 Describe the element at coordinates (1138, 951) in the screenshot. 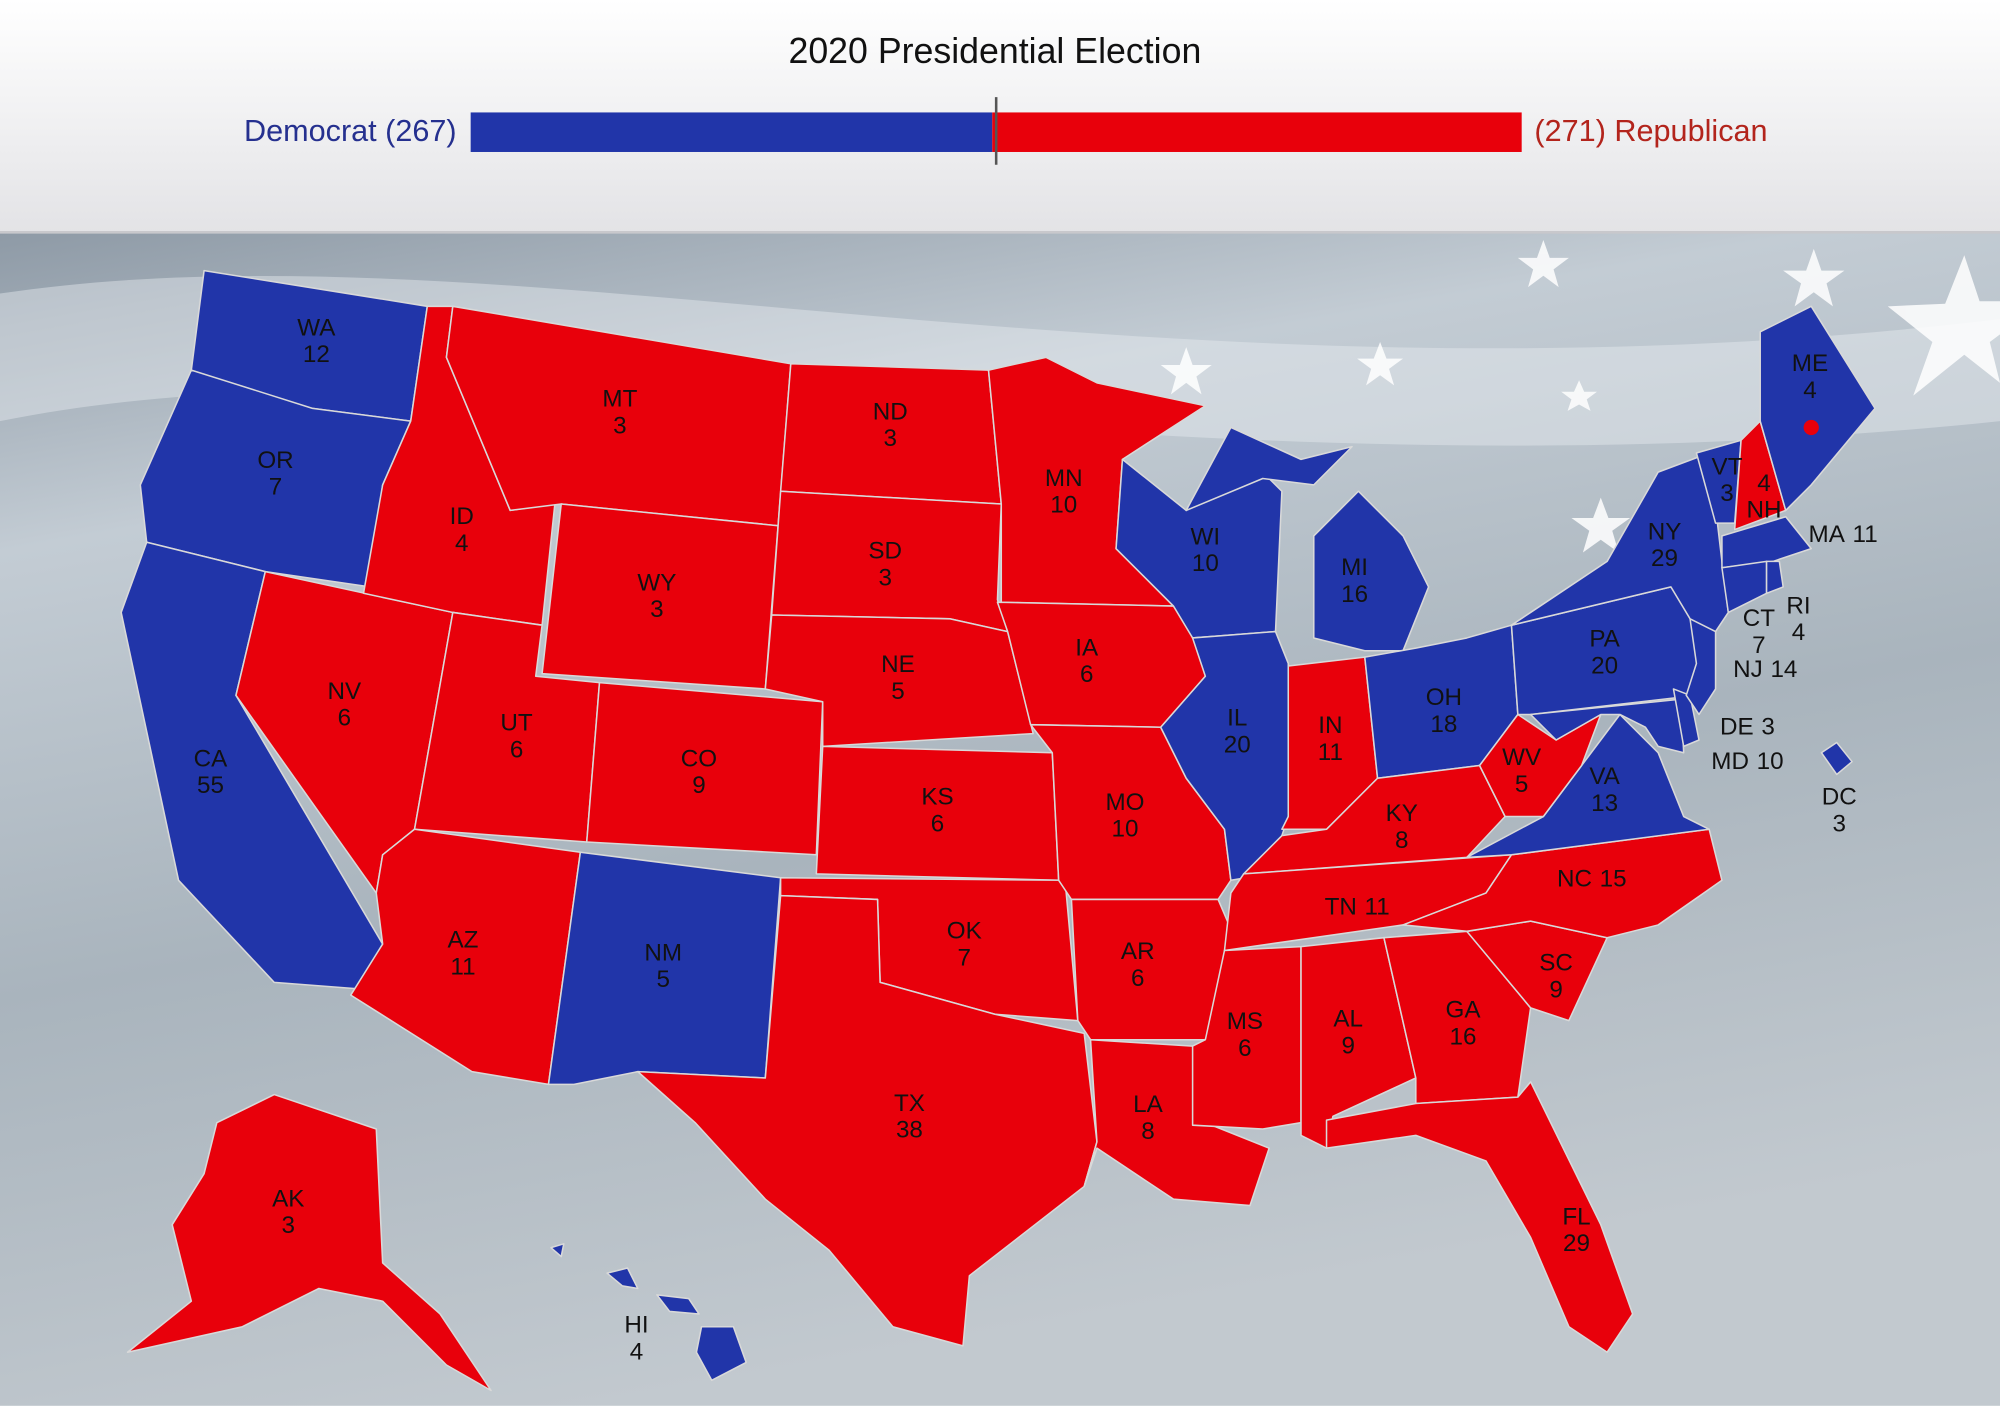

I see `state-abbr: AR` at that location.